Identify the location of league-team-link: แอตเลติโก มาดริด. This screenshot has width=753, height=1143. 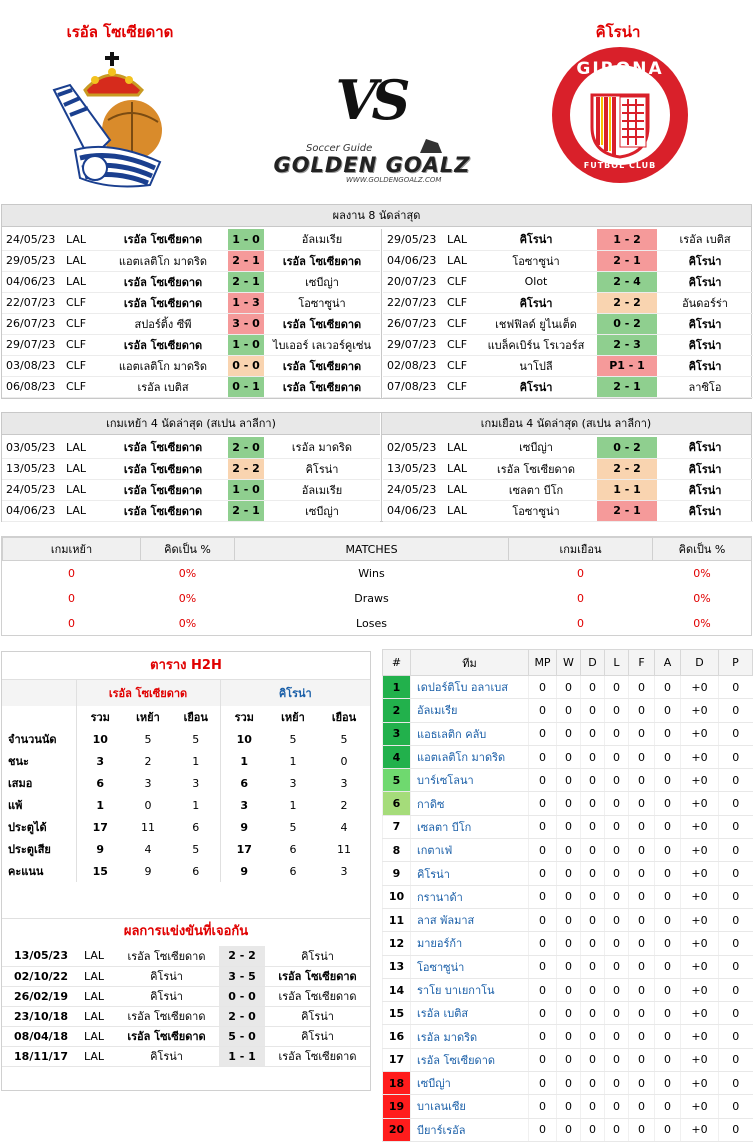
(469, 757).